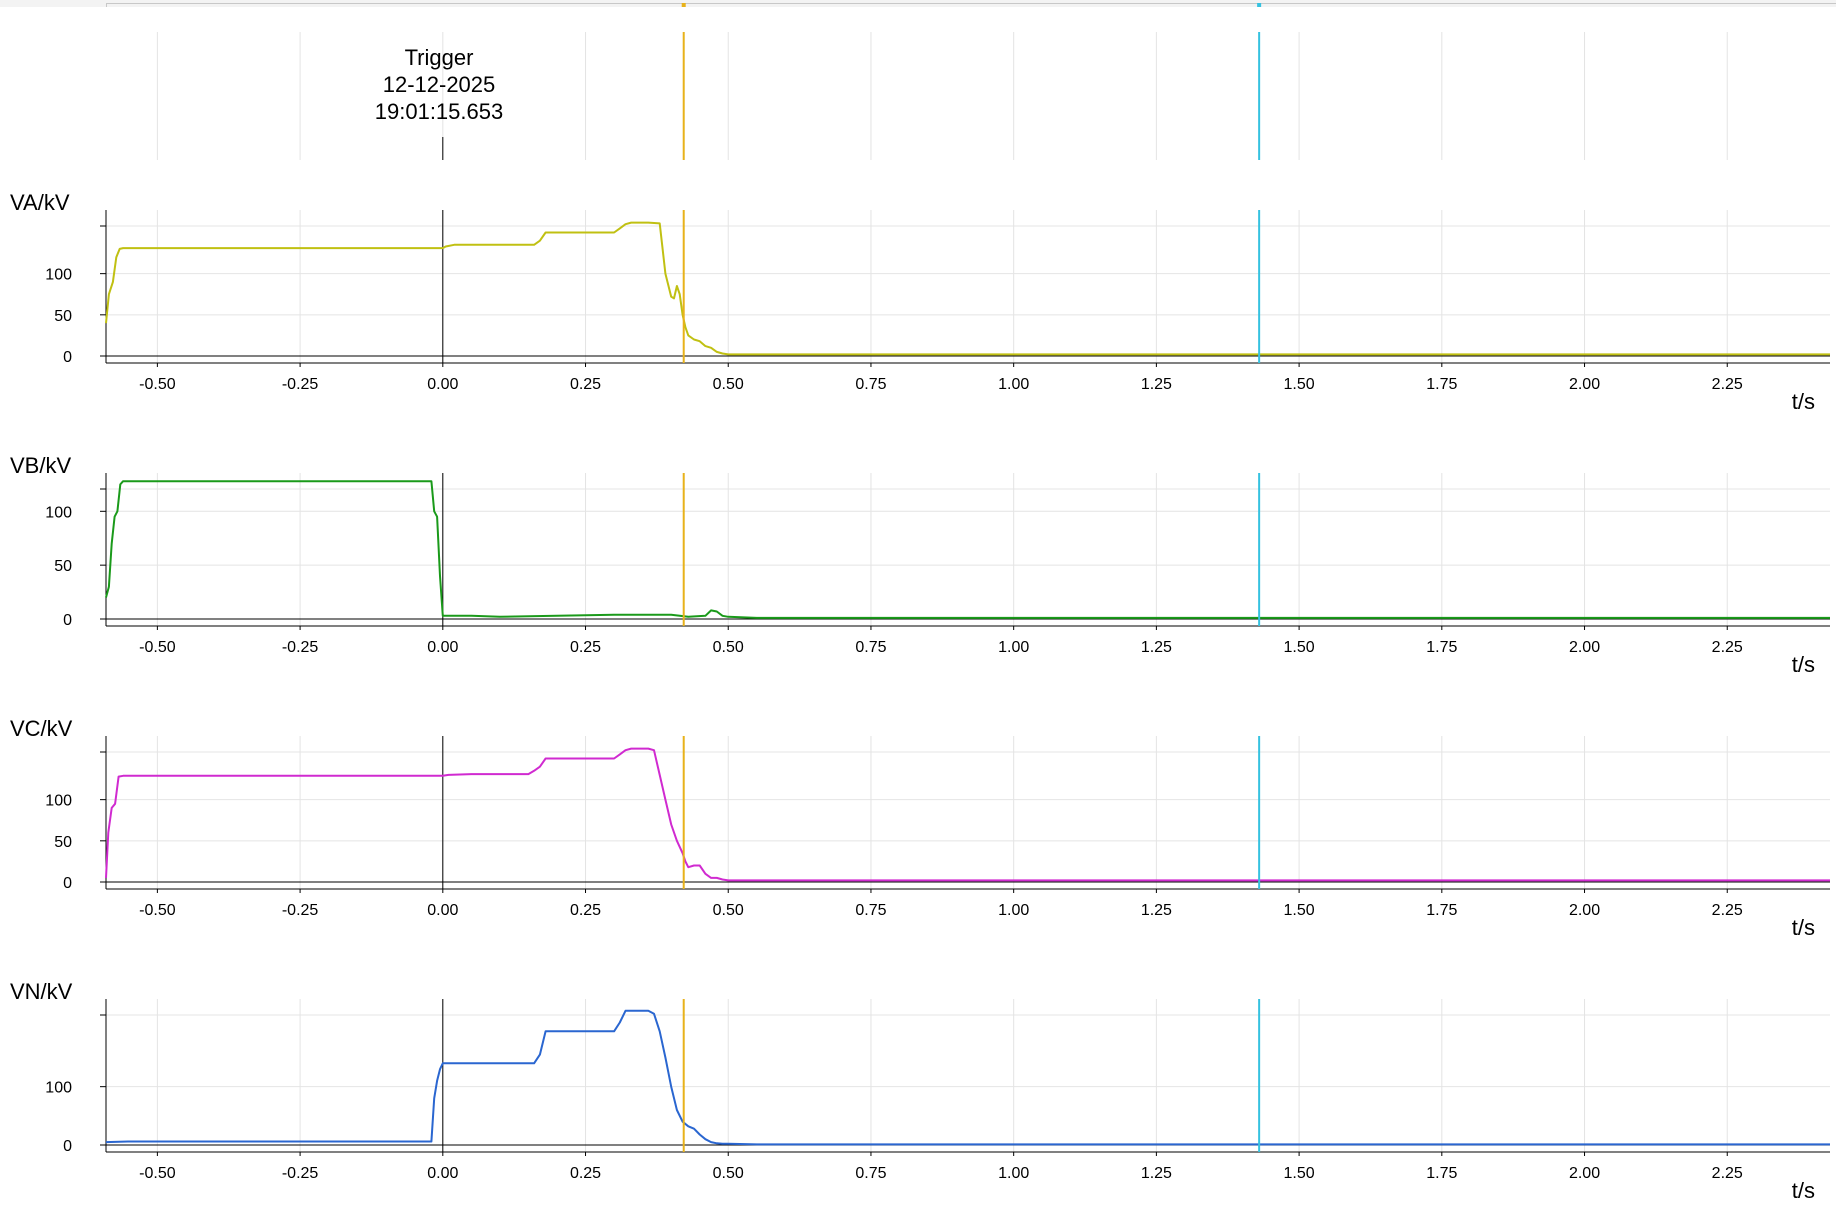 The image size is (1836, 1218). What do you see at coordinates (683, 5) in the screenshot?
I see `cursor-1-handle` at bounding box center [683, 5].